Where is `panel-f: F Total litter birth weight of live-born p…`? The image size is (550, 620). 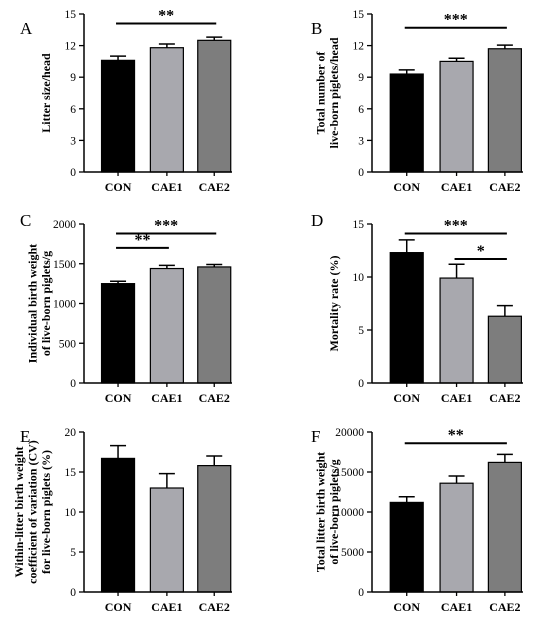
panel-f: F Total litter birth weight of live-born p… is located at coordinates (417, 520).